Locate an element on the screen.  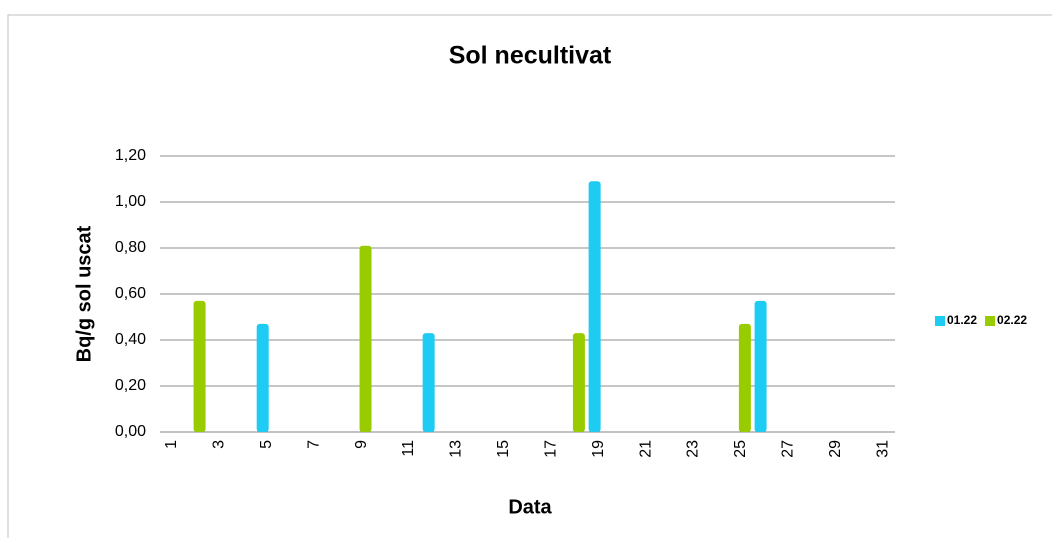
x-tick-label: 5 is located at coordinates (266, 444).